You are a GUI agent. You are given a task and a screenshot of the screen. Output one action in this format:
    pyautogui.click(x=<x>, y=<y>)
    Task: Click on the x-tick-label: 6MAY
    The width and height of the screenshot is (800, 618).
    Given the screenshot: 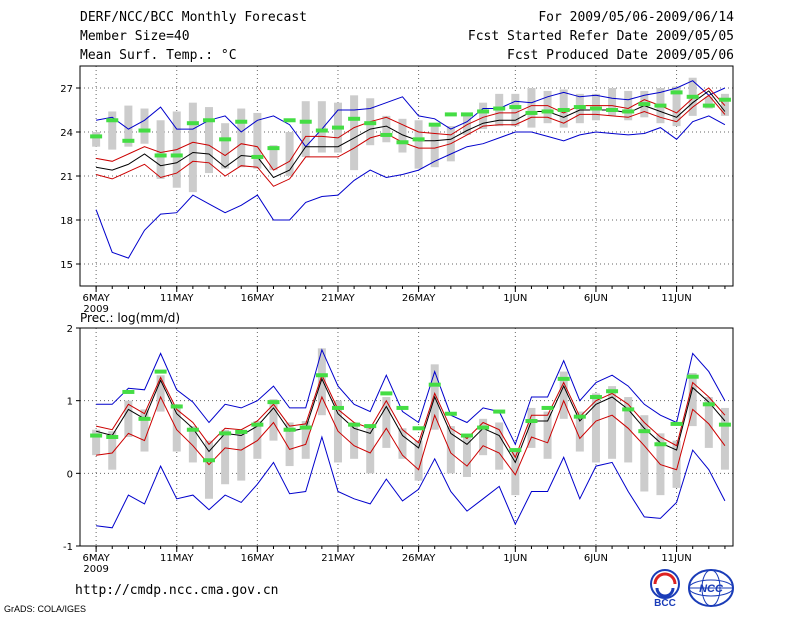 What is the action you would take?
    pyautogui.click(x=97, y=298)
    